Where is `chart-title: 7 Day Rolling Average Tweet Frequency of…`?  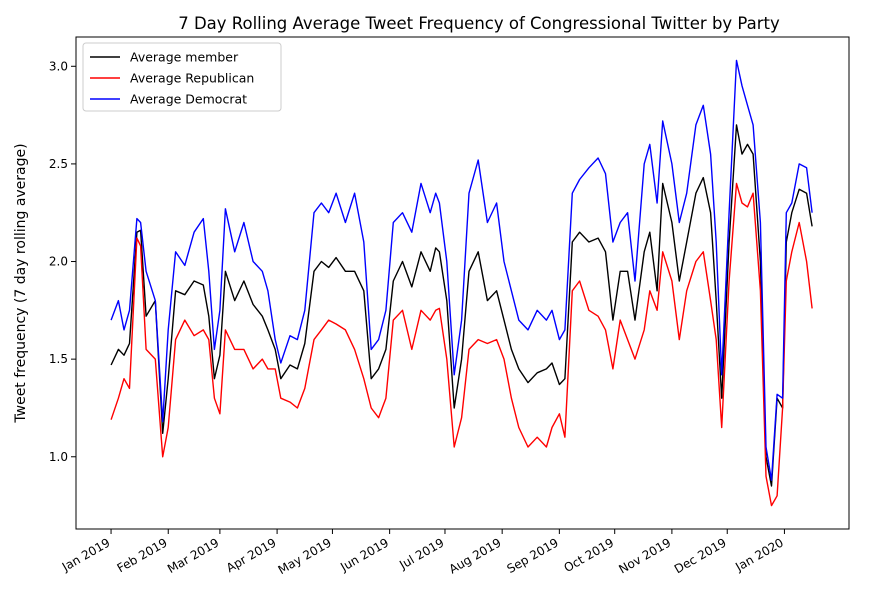
chart-title: 7 Day Rolling Average Tweet Frequency of… is located at coordinates (479, 23).